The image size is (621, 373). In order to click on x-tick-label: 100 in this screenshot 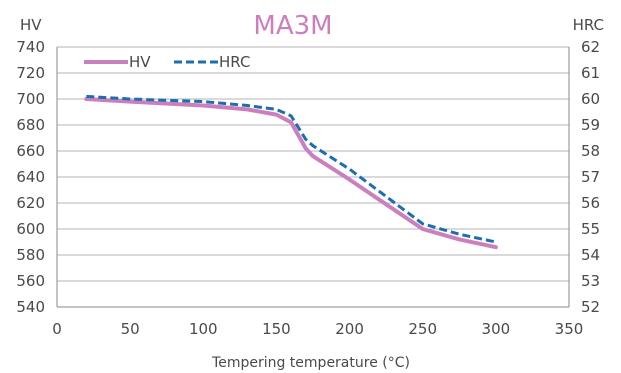, I will do `click(203, 329)`.